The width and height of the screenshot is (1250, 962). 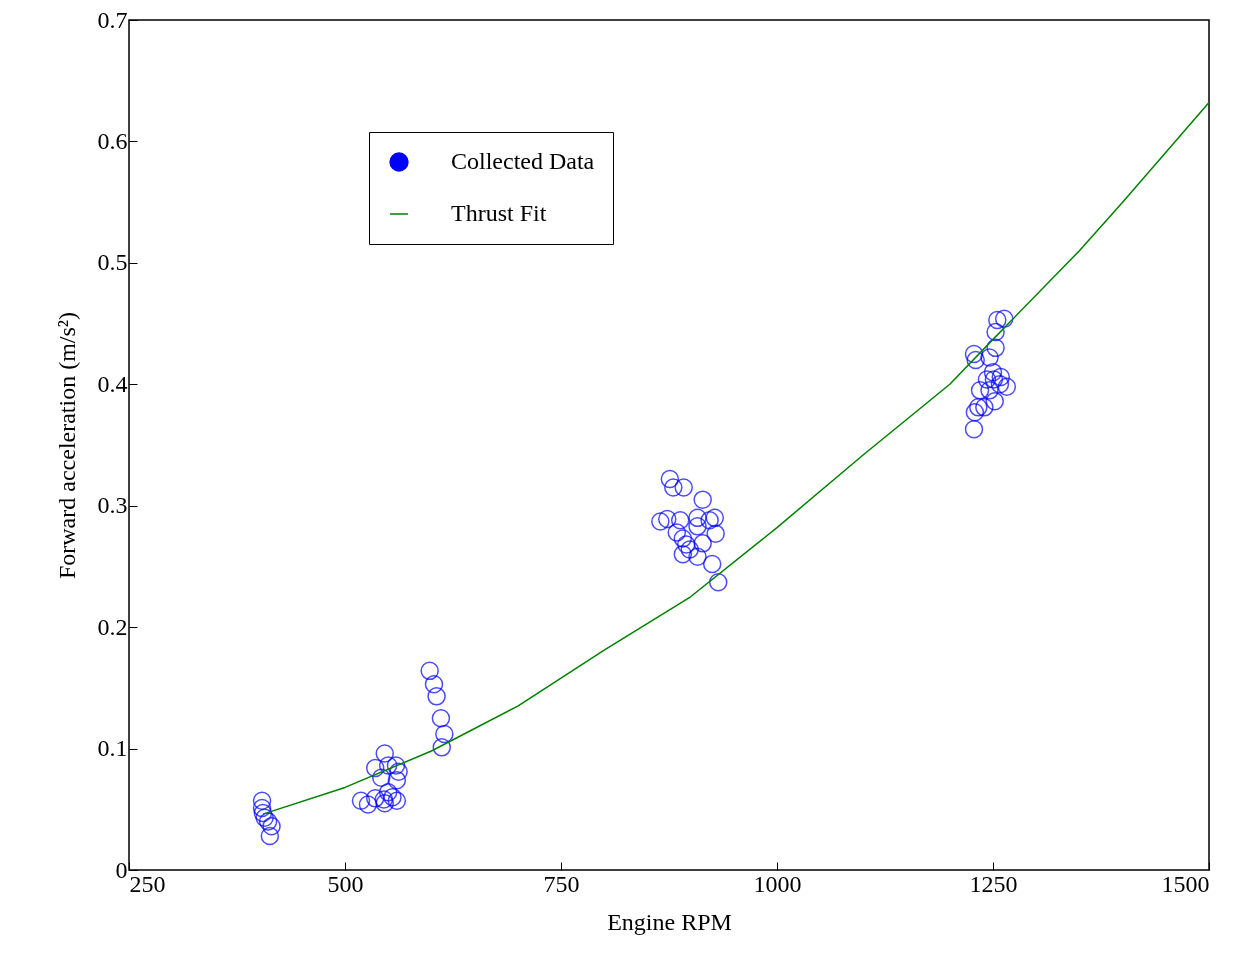 What do you see at coordinates (112, 626) in the screenshot?
I see `y-tick-label: 0.2` at bounding box center [112, 626].